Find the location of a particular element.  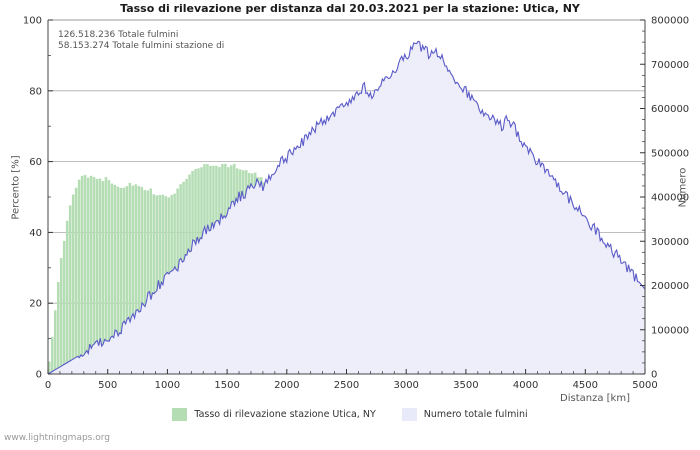

y-tick-label-left-0: 0 is located at coordinates (39, 375).